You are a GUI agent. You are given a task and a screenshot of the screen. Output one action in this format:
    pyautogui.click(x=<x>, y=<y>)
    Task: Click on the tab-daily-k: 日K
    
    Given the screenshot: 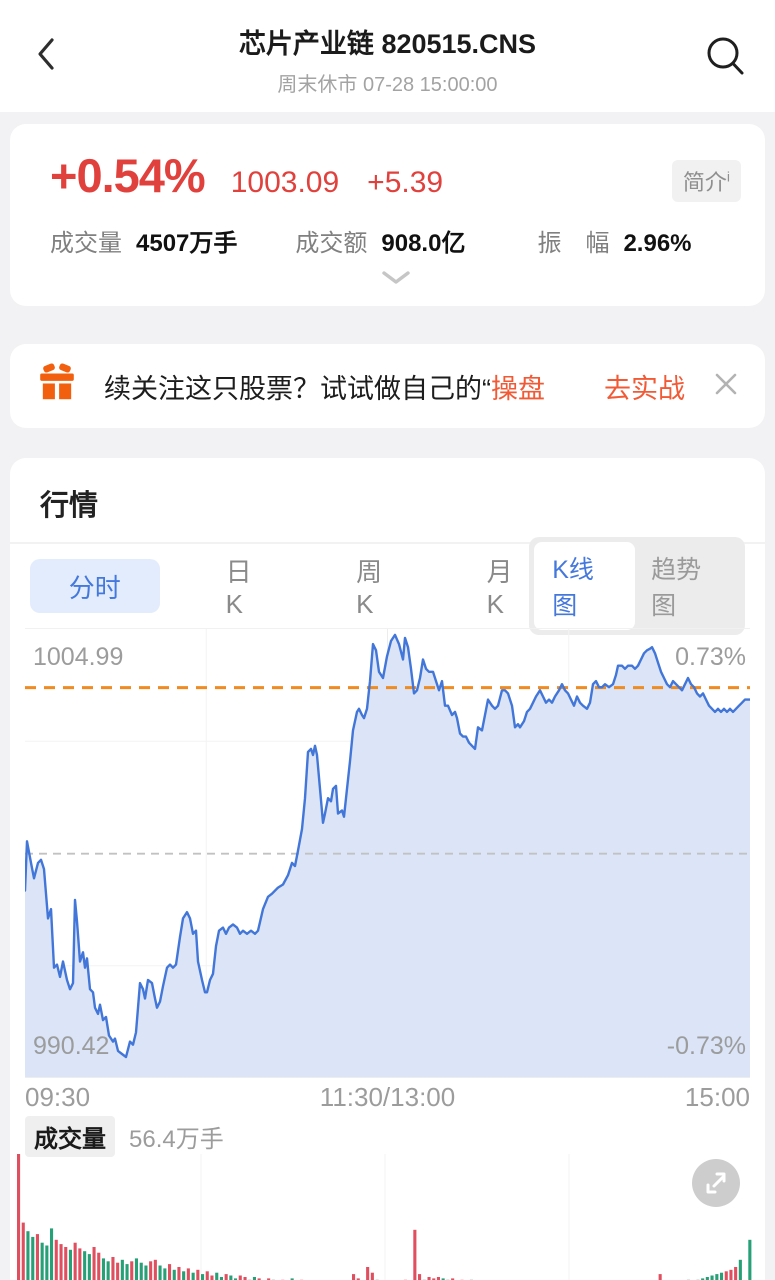 What is the action you would take?
    pyautogui.click(x=238, y=588)
    